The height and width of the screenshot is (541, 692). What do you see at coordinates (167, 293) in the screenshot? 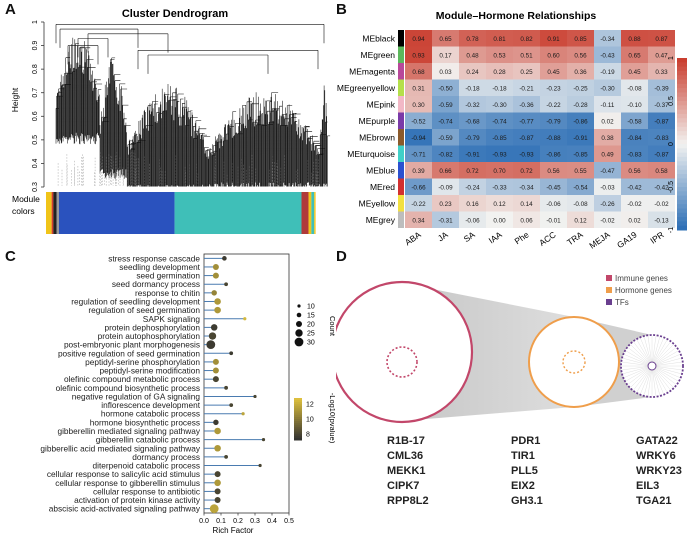
I see `go-term-label: response to chitin` at bounding box center [167, 293].